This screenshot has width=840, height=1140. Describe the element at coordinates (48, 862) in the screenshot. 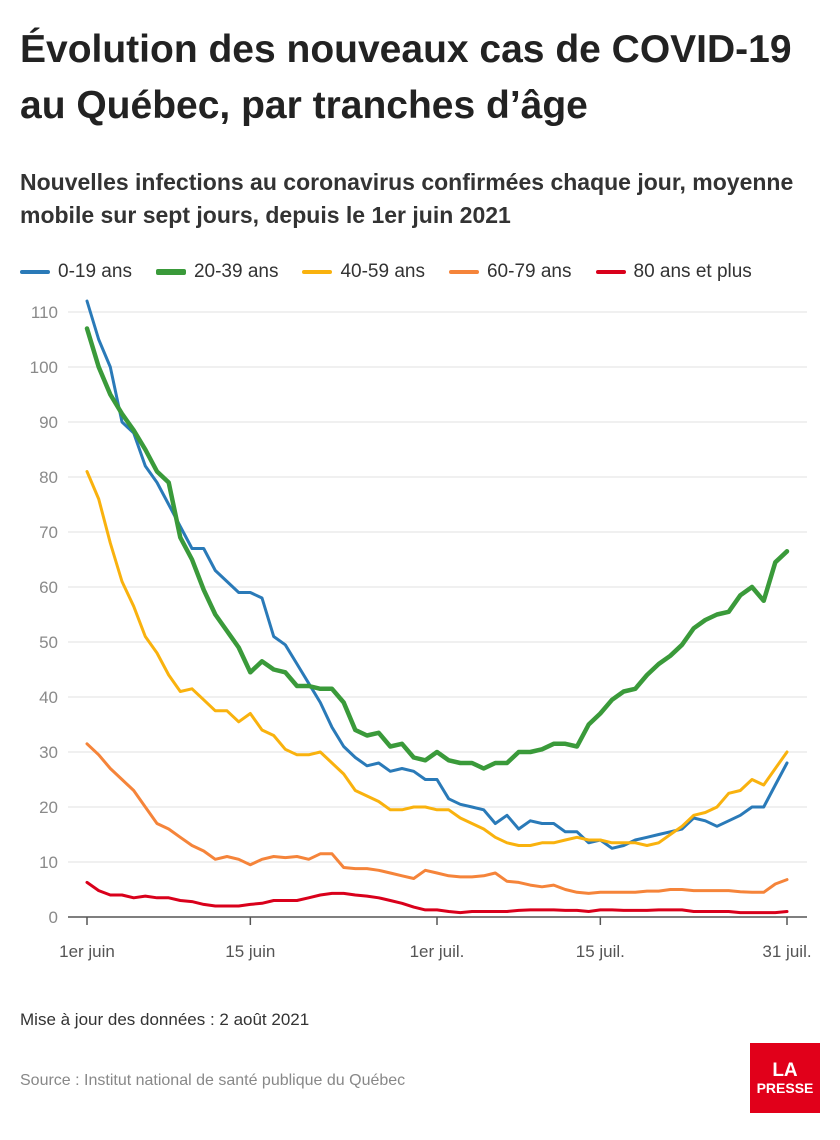

I see `y-tick-label: 10` at that location.